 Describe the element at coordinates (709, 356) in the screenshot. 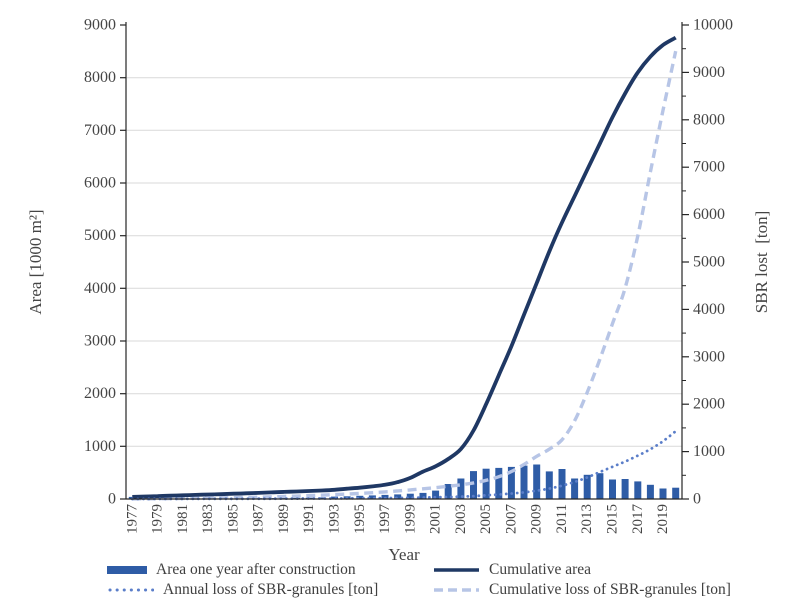

I see `y-right-tick-3000: 3000` at that location.